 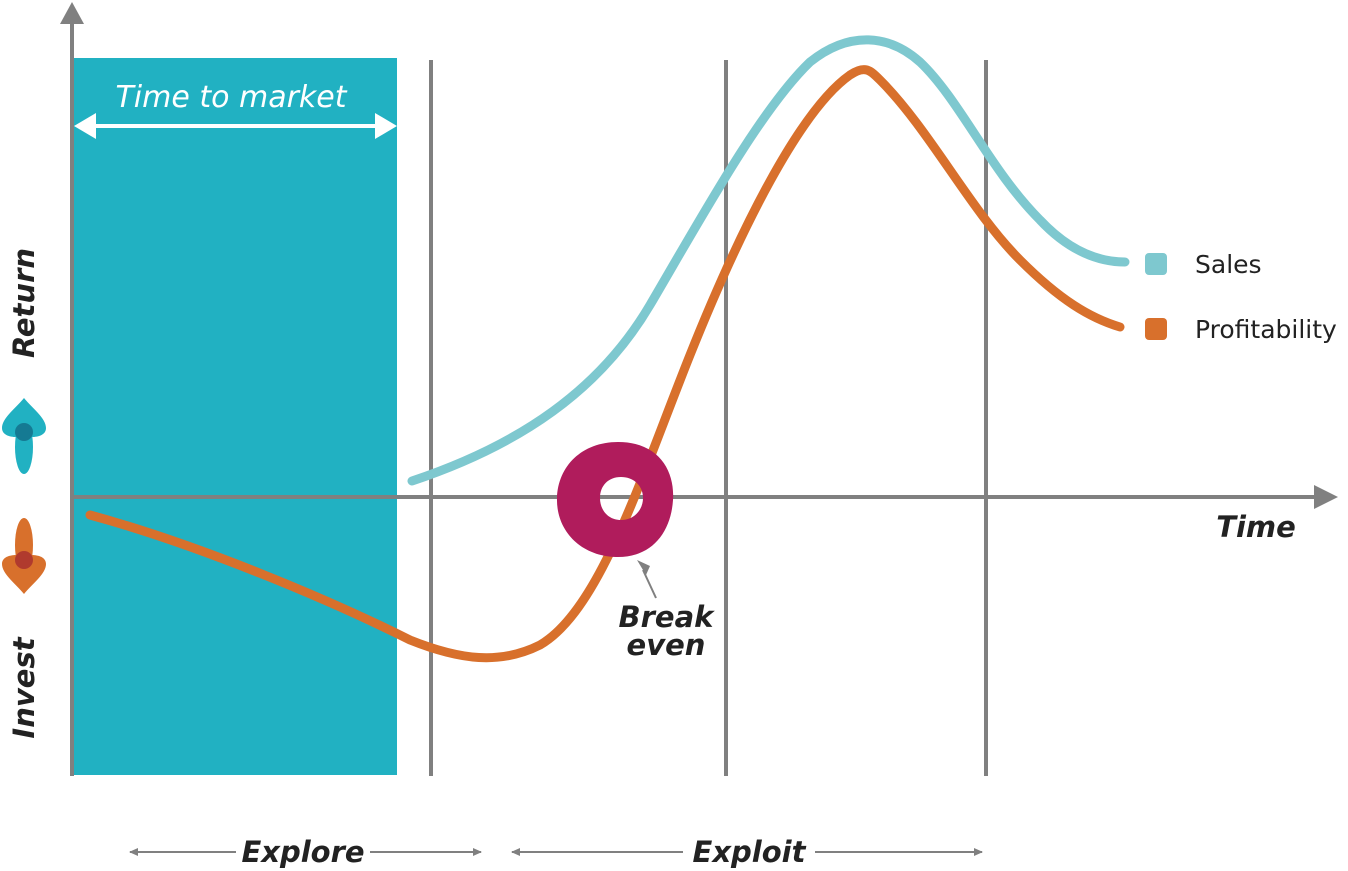 What do you see at coordinates (302, 852) in the screenshot?
I see `explore-label: Explore` at bounding box center [302, 852].